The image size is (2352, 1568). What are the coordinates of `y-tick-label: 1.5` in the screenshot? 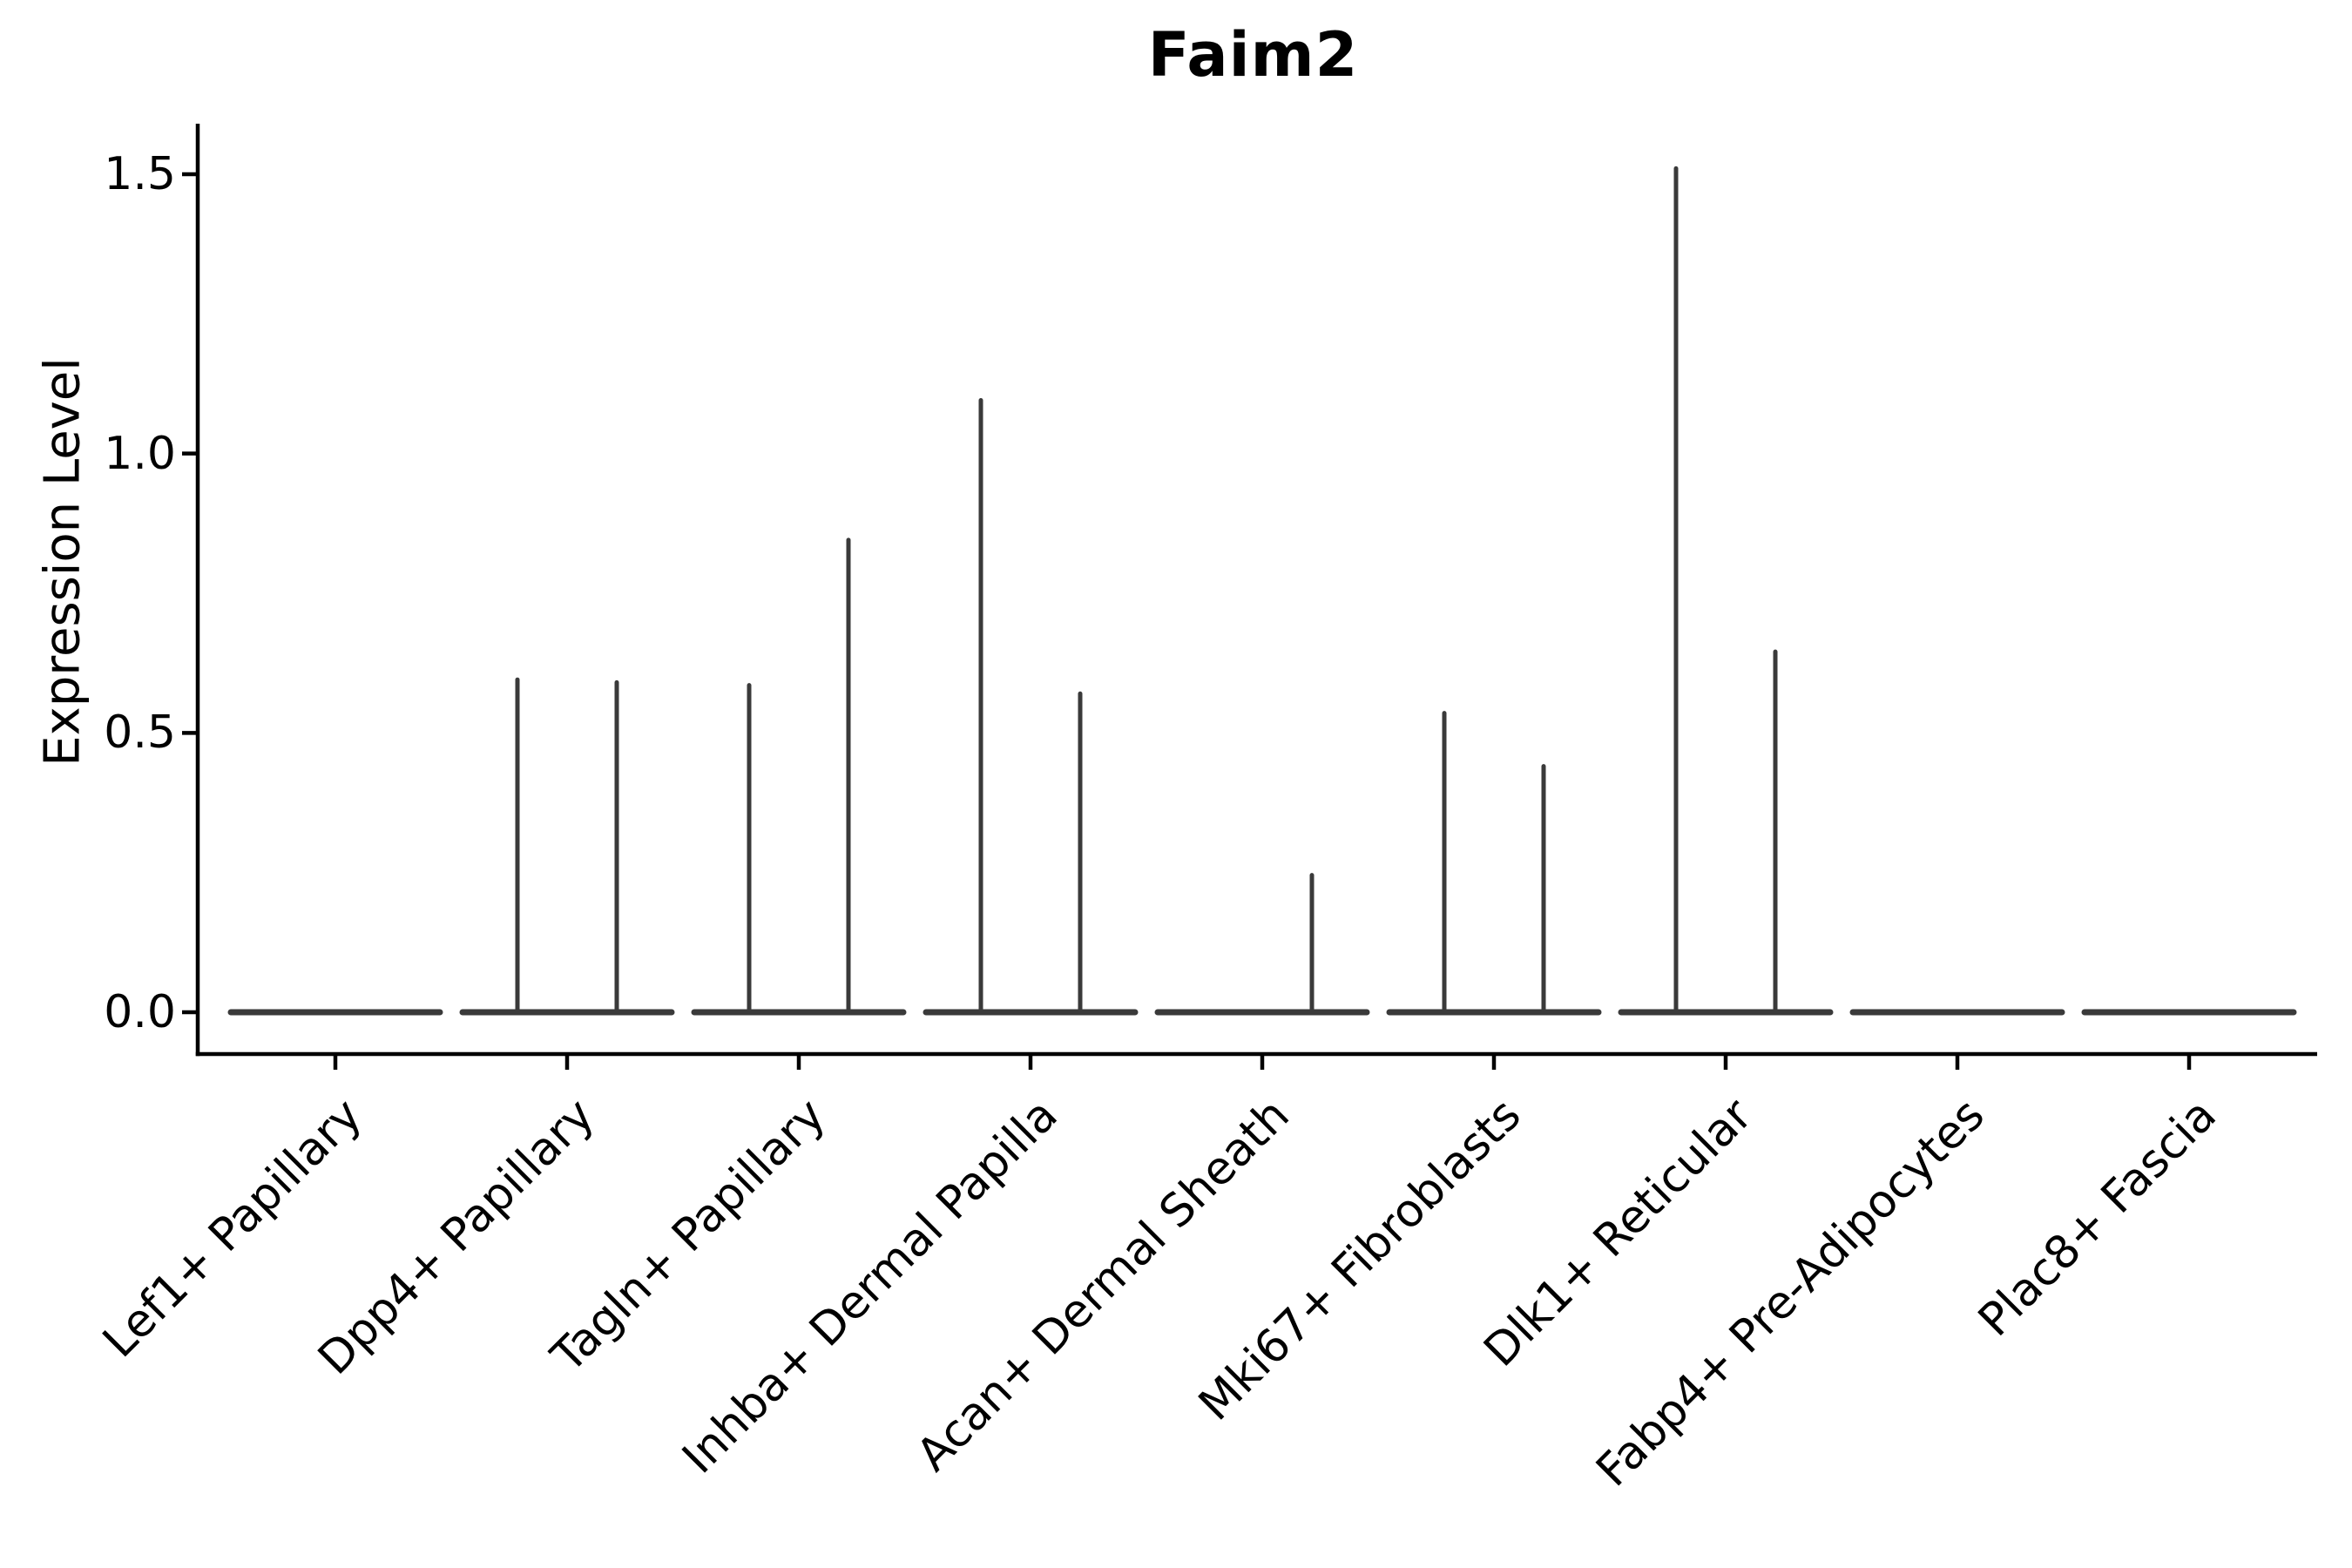 It's located at (140, 174).